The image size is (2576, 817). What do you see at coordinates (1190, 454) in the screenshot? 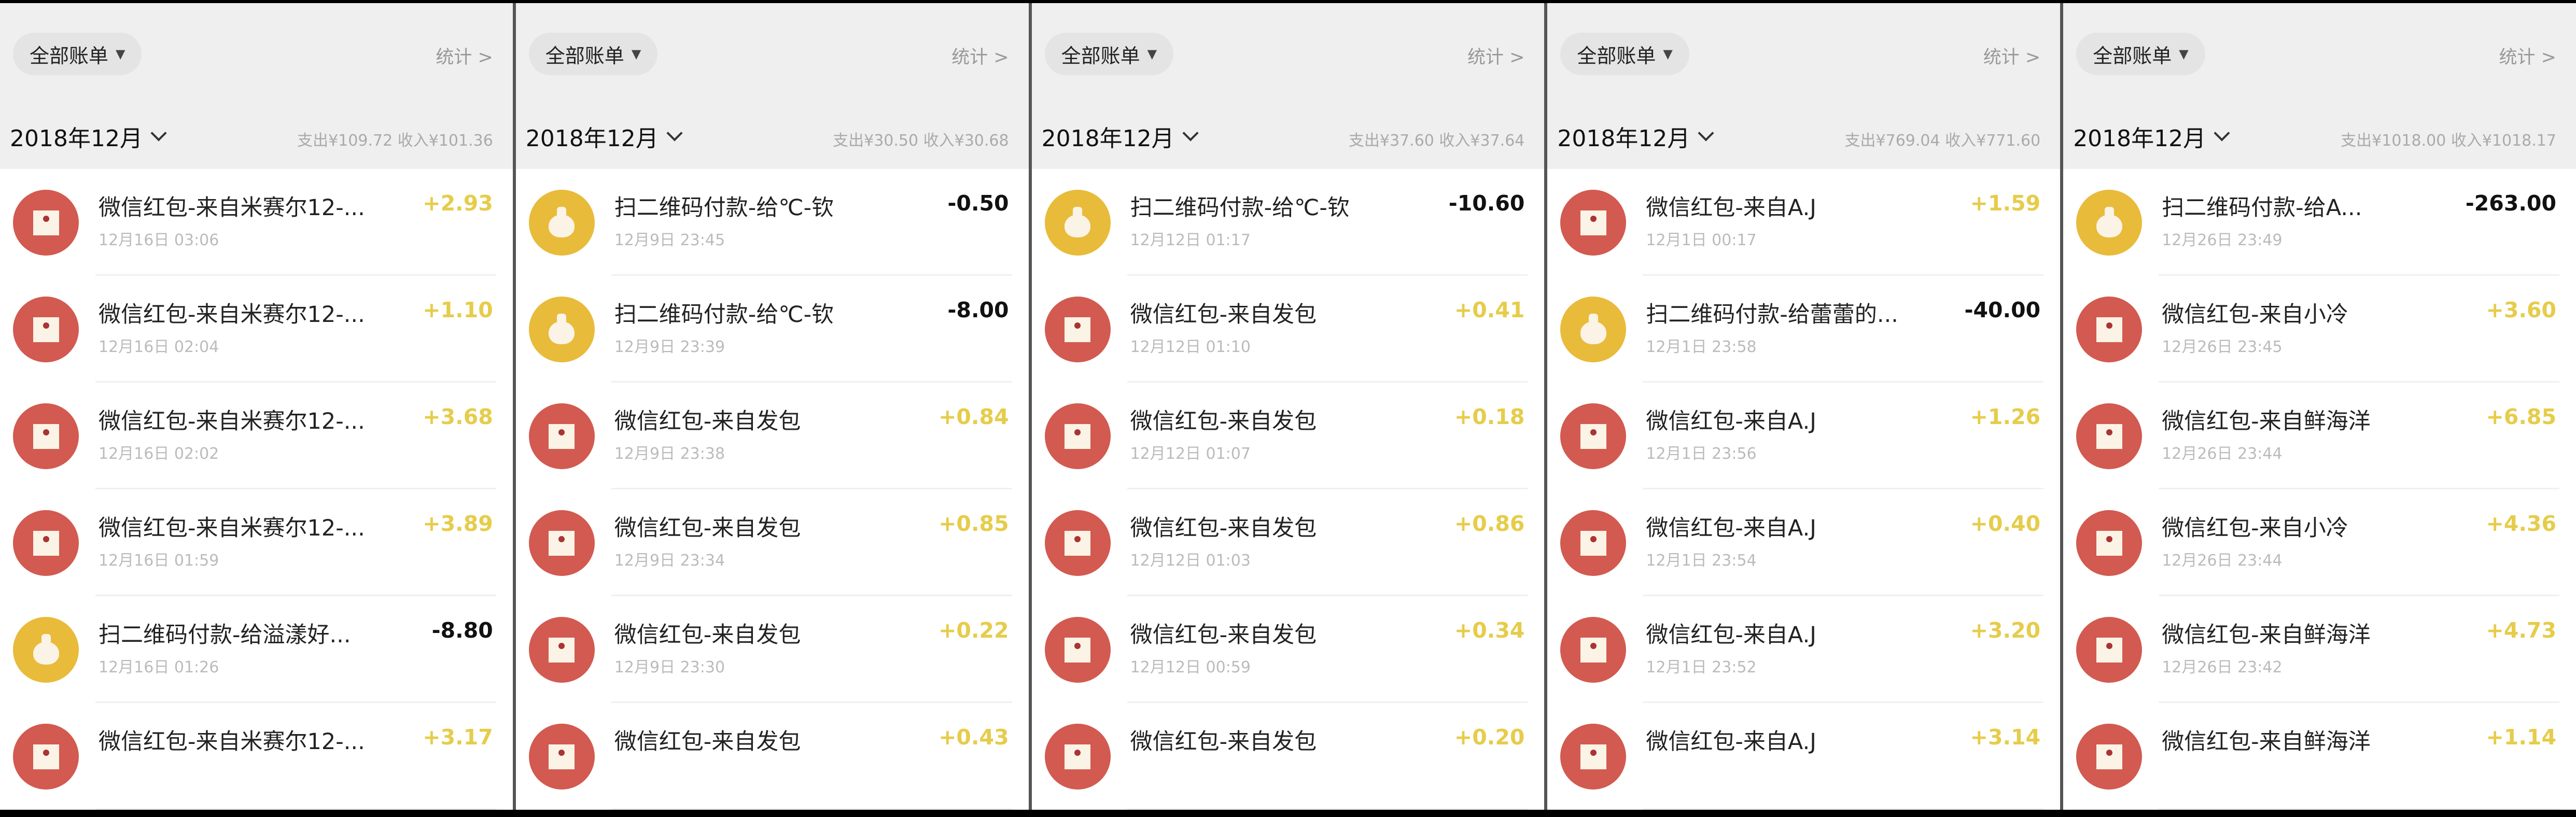
I see `transaction-date: 12月12日 01:07` at bounding box center [1190, 454].